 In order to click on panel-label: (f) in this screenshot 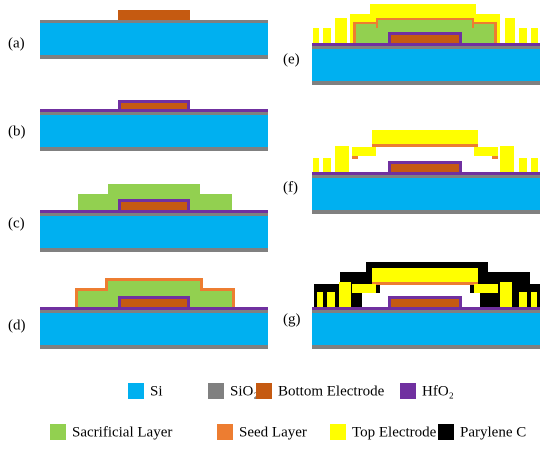, I will do `click(290, 187)`.